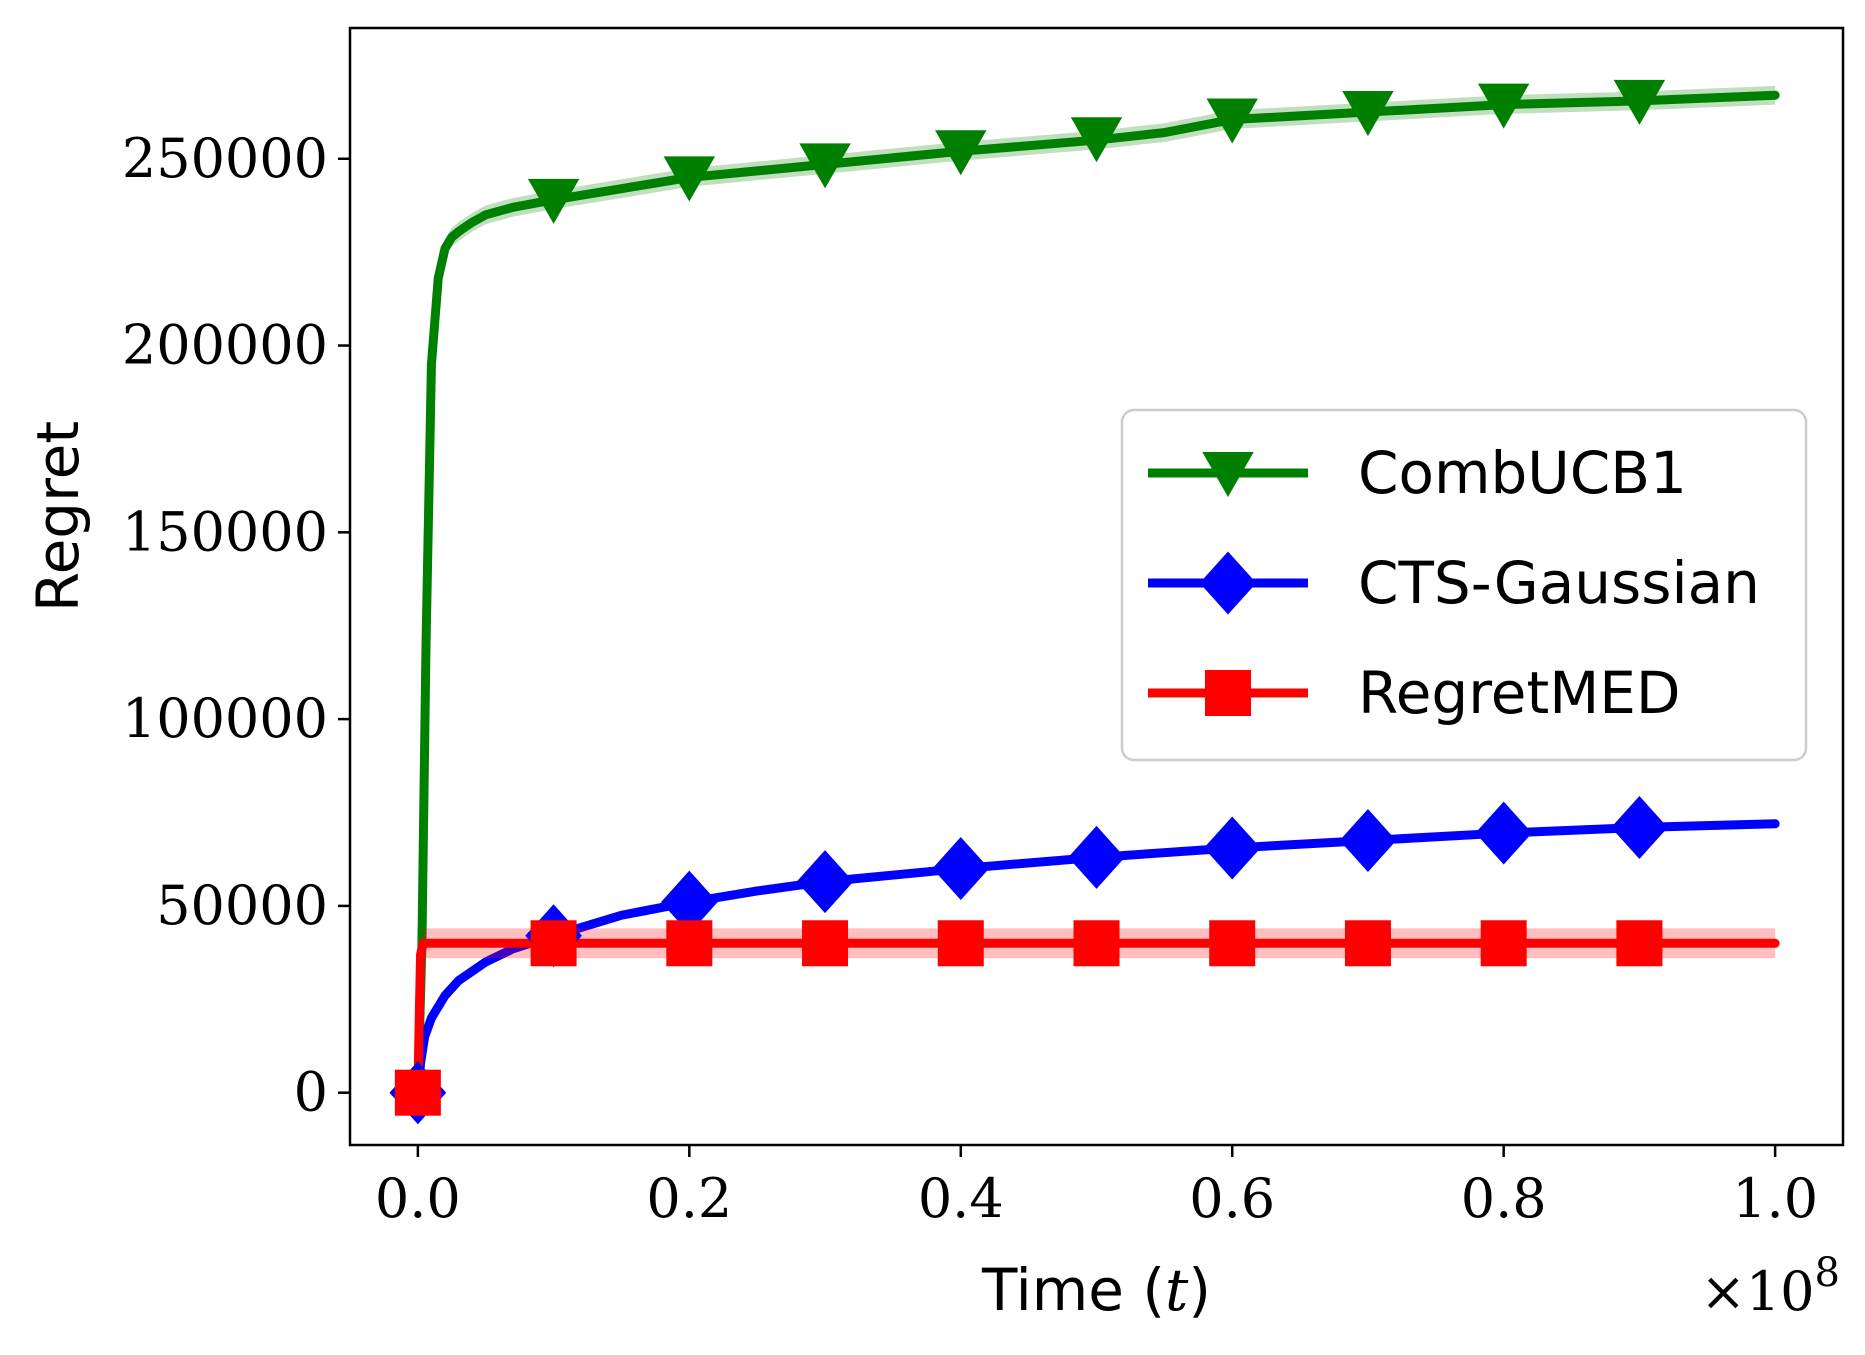 This screenshot has height=1355, width=1865. Describe the element at coordinates (1827, 1273) in the screenshot. I see `multiplier-exponent: 8` at that location.